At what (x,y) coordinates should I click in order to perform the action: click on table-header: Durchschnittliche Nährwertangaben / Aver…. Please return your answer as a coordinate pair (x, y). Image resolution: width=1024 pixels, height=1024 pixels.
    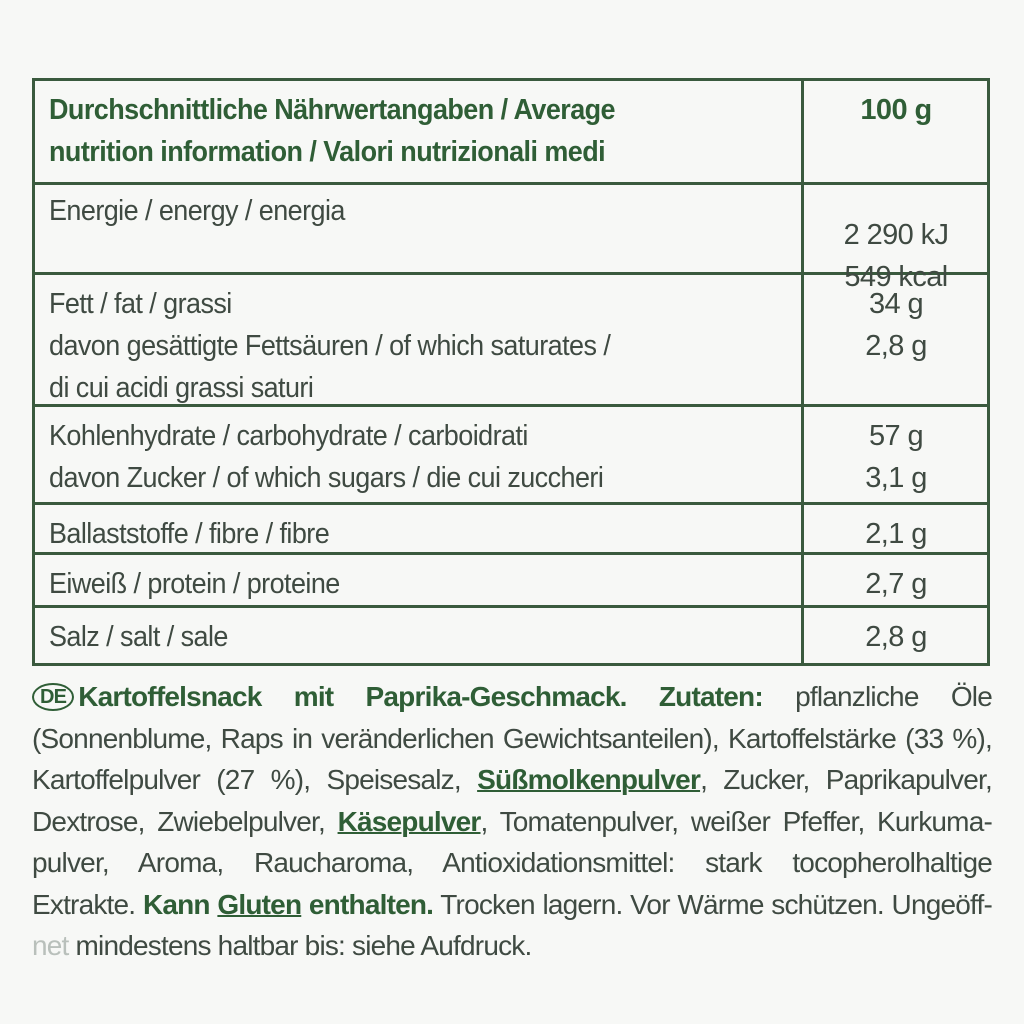
    Looking at the image, I should click on (511, 133).